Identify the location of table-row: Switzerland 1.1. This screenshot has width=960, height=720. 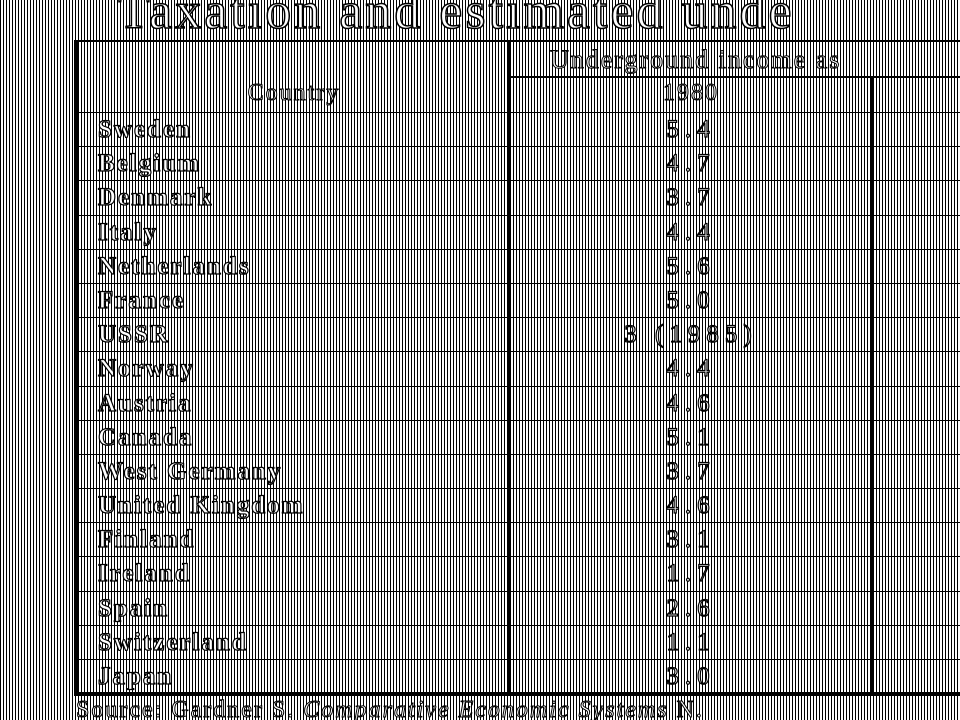
(519, 641).